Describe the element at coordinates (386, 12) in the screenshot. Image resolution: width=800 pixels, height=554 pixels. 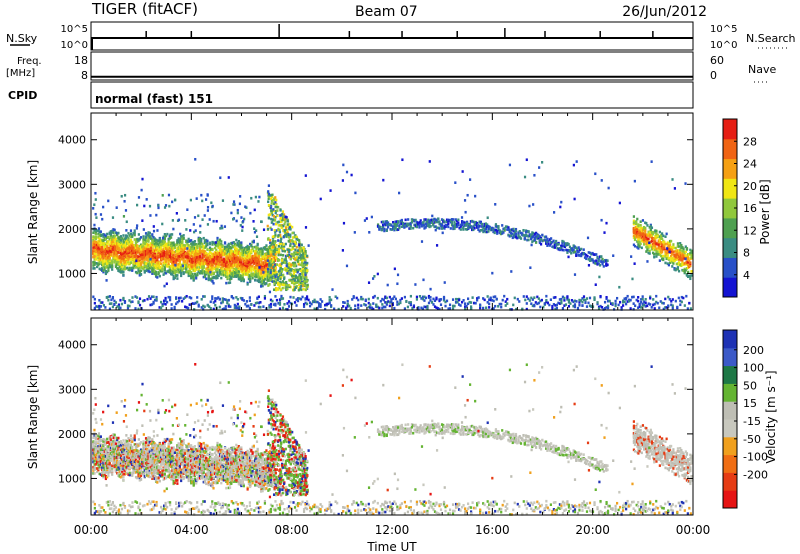
I see `beam-label: Beam 07` at that location.